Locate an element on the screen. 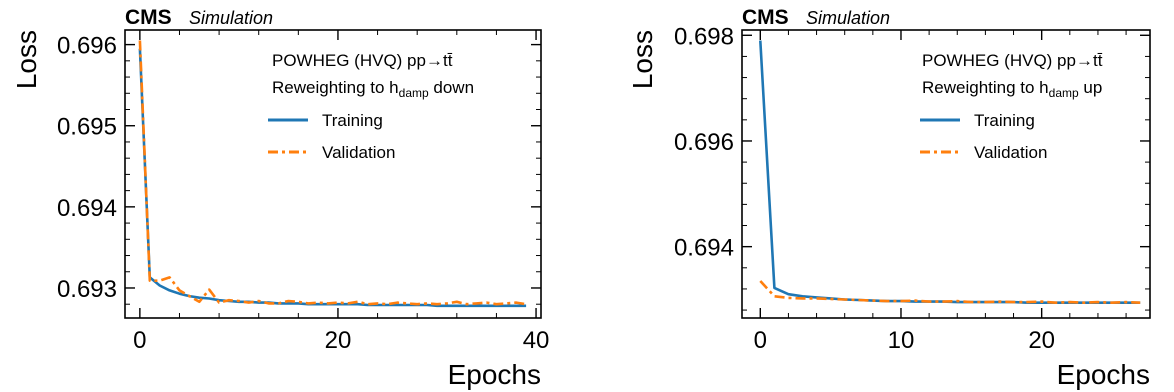 Image resolution: width=1174 pixels, height=392 pixels. right-legend-validation-label: Validation is located at coordinates (1010, 152).